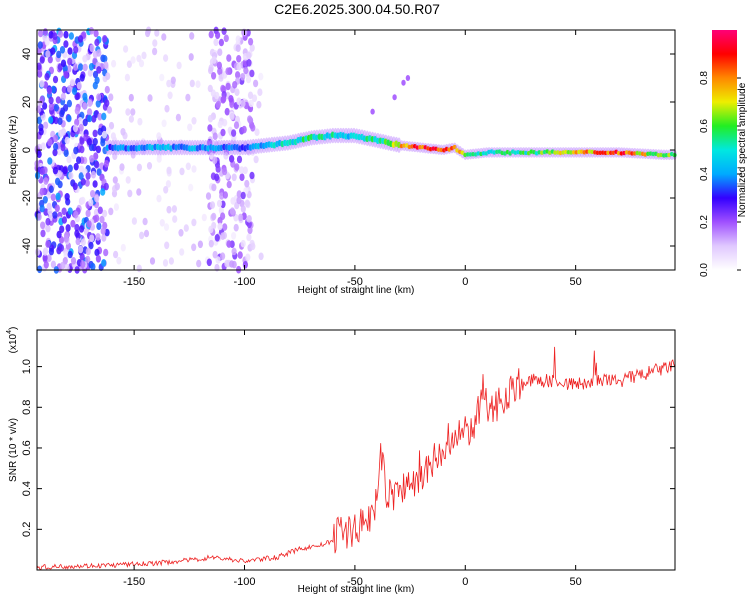  Describe the element at coordinates (704, 78) in the screenshot. I see `colorbar-tick-label: 0.8` at that location.